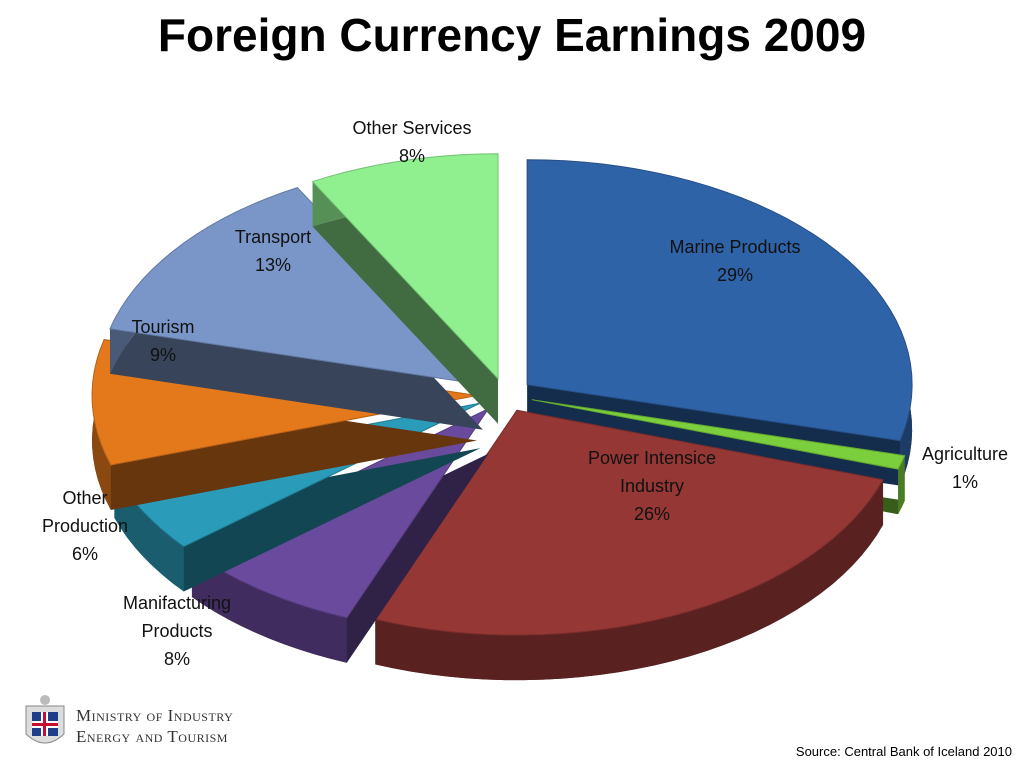 This screenshot has width=1024, height=768. What do you see at coordinates (273, 265) in the screenshot?
I see `value-label: 13%` at bounding box center [273, 265].